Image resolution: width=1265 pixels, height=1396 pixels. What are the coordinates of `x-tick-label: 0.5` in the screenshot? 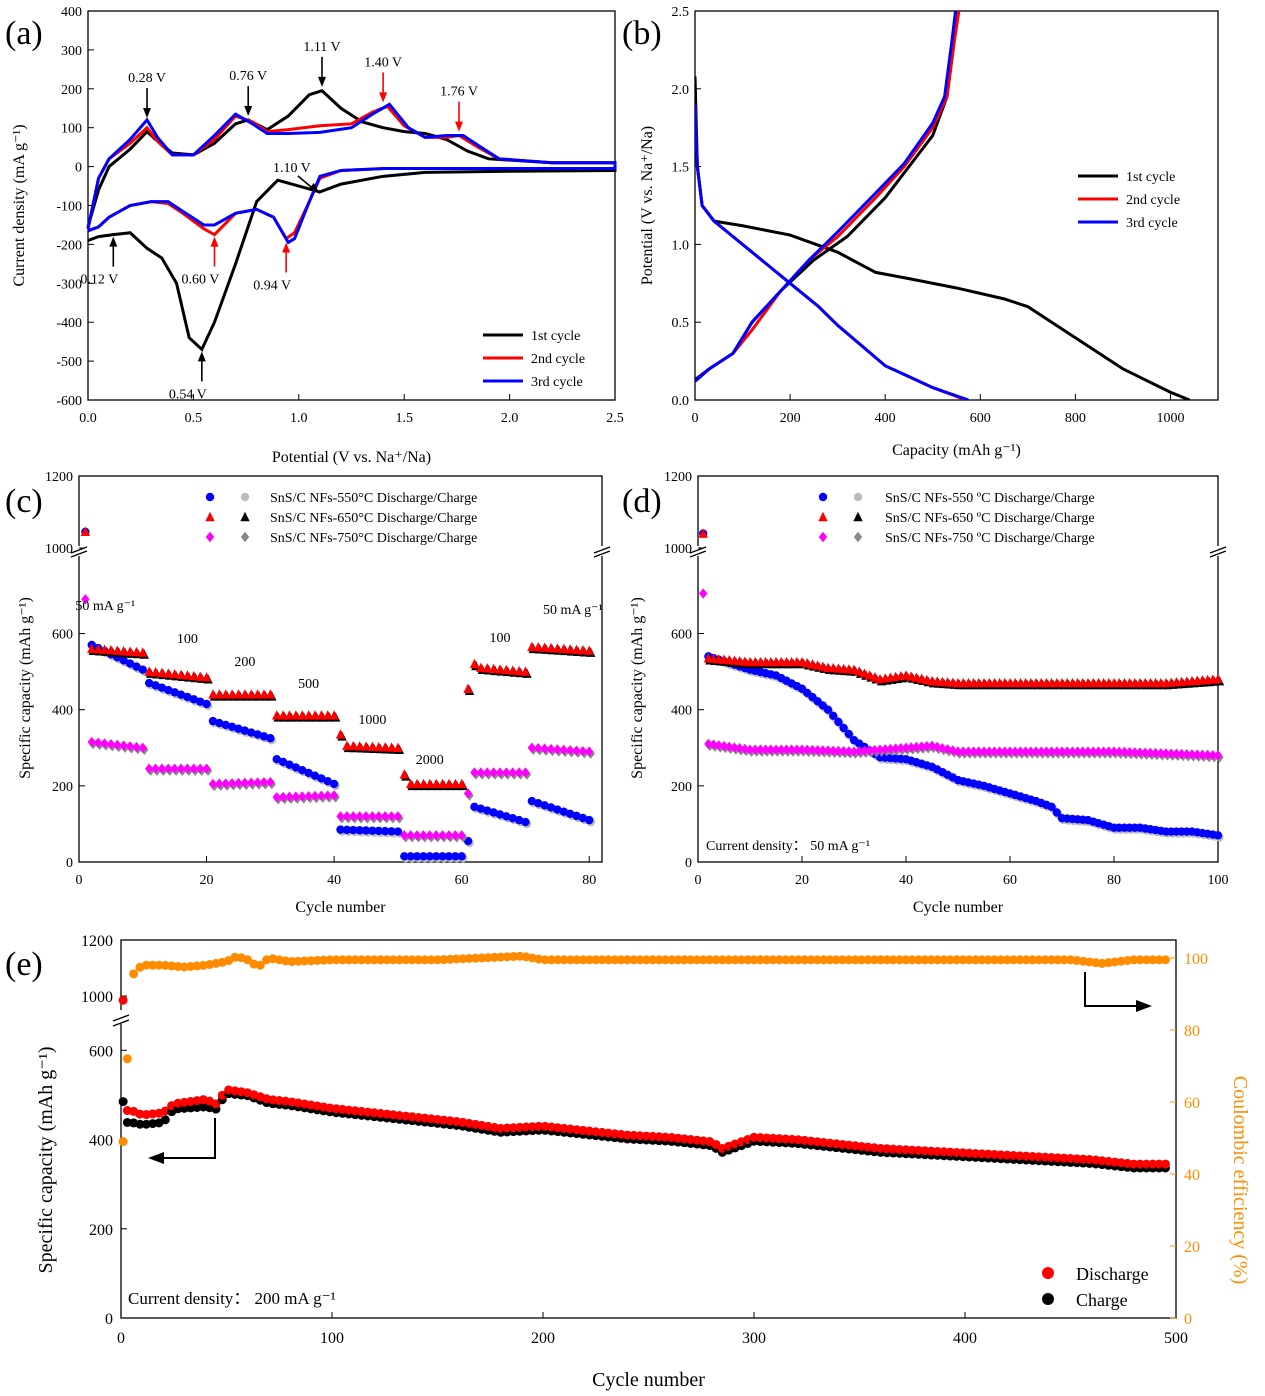 It's located at (194, 418).